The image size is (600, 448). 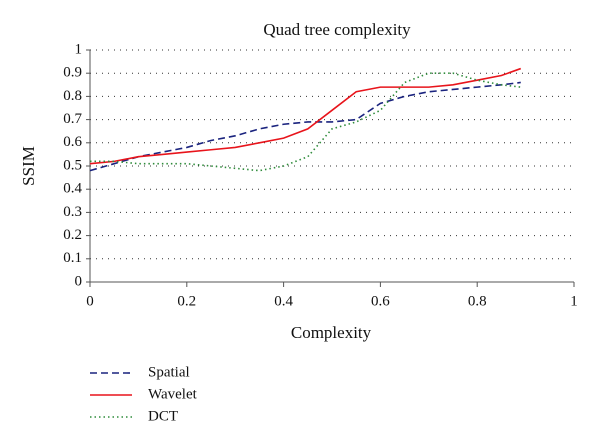 I want to click on legend-label: Spatial, so click(x=169, y=372).